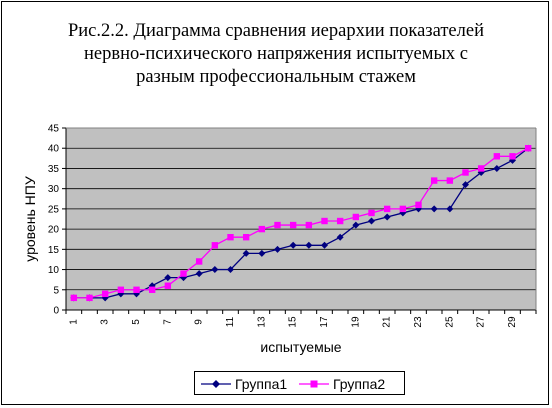  I want to click on y-tick-label: 10, so click(54, 270).